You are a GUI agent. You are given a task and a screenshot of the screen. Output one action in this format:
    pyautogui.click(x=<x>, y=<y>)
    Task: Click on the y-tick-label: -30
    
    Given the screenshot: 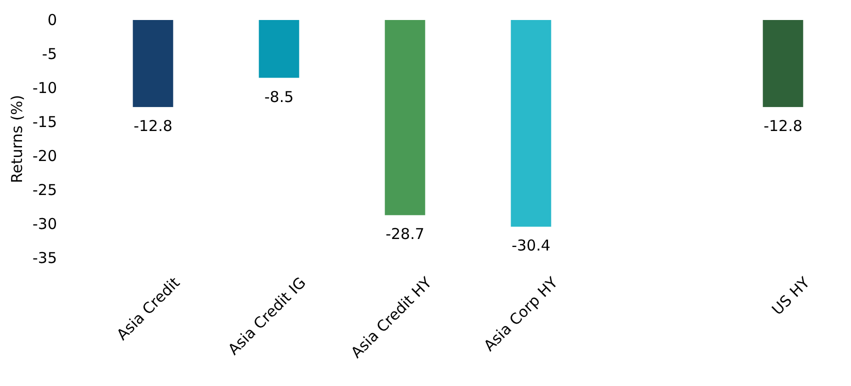 What is the action you would take?
    pyautogui.click(x=44, y=223)
    